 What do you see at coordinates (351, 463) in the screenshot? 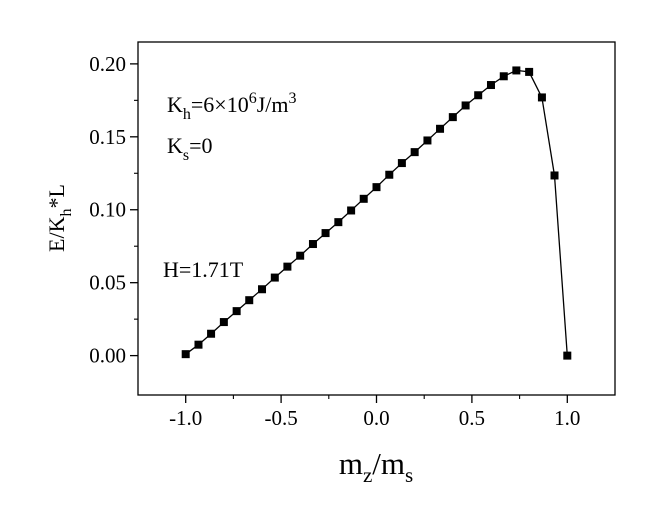
I see `xlabel-base: m` at bounding box center [351, 463].